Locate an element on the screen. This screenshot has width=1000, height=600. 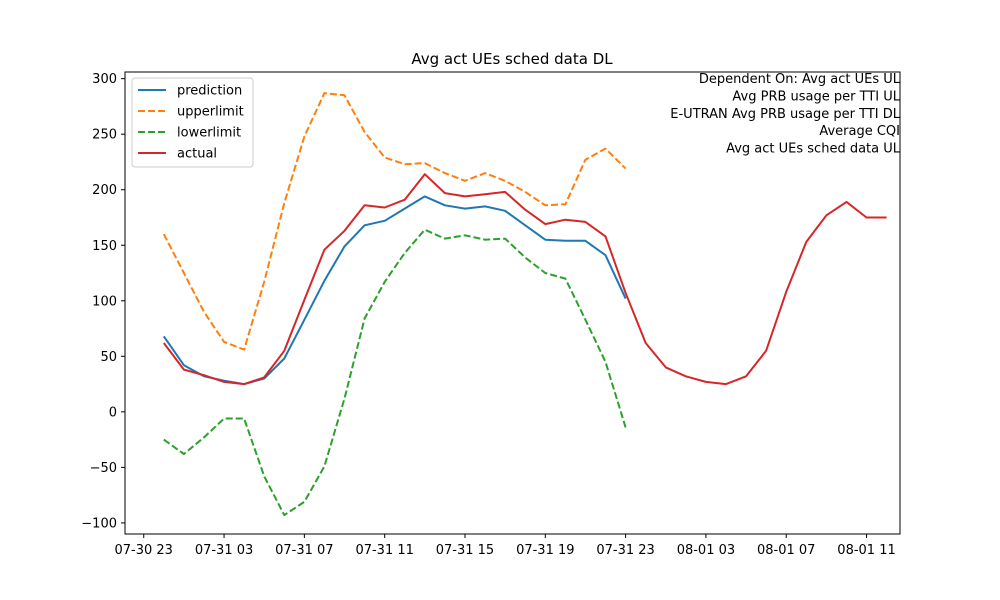
x-tick-label: 07-31 23 is located at coordinates (625, 550).